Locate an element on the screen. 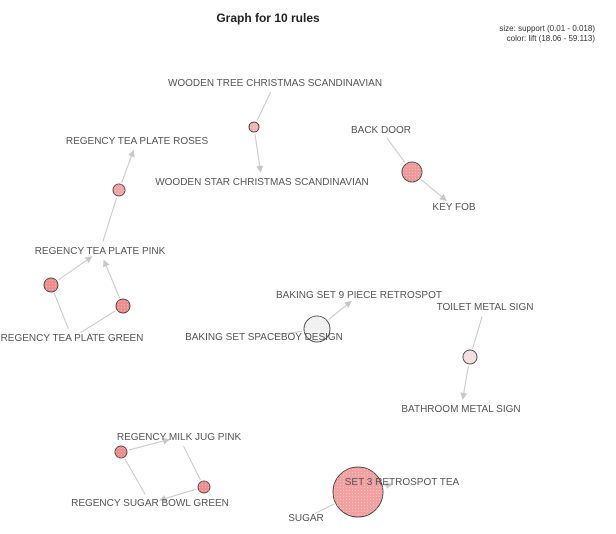  item-label-wooden_tree: WOODEN TREE CHRISTMAS SCANDINAVIAN is located at coordinates (275, 83).